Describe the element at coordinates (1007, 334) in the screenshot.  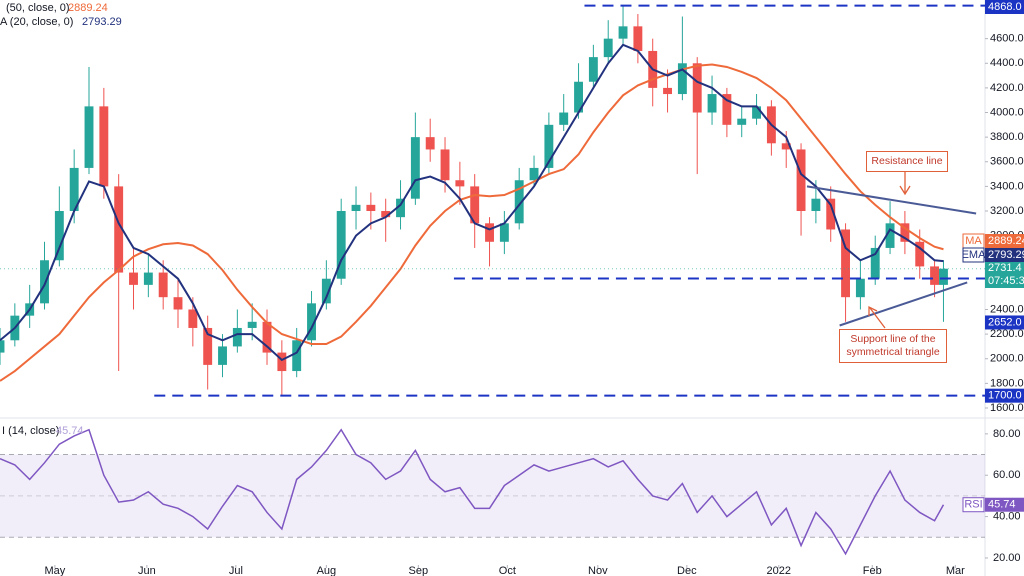
I see `y-tick-label: 2200.0` at that location.